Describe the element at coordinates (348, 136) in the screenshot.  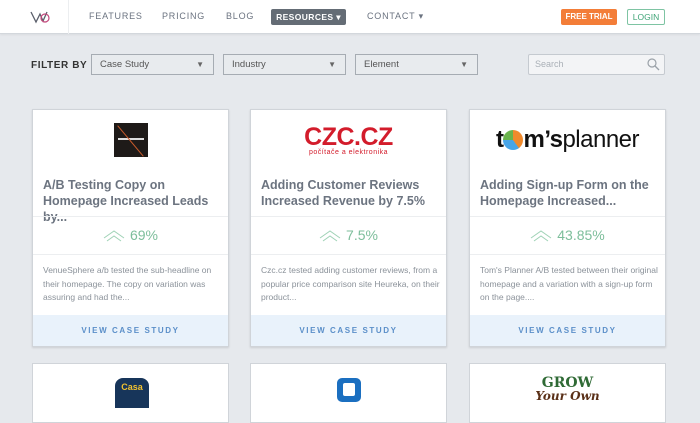
I see `czc-logo: CZC.CZ` at that location.